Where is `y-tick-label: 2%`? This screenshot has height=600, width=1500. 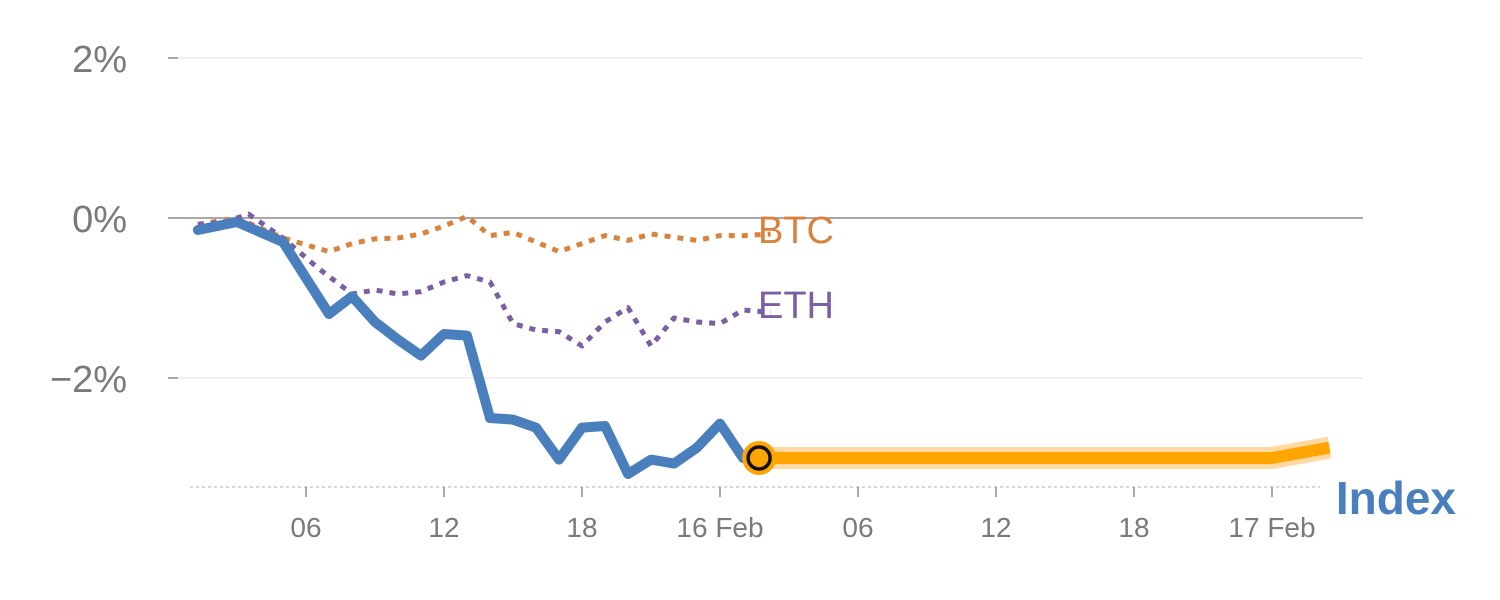 y-tick-label: 2% is located at coordinates (99, 60).